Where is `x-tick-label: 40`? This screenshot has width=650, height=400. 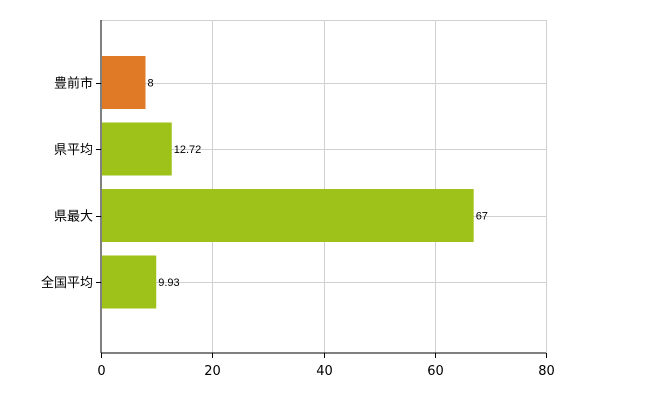
x-tick-label: 40 is located at coordinates (324, 371).